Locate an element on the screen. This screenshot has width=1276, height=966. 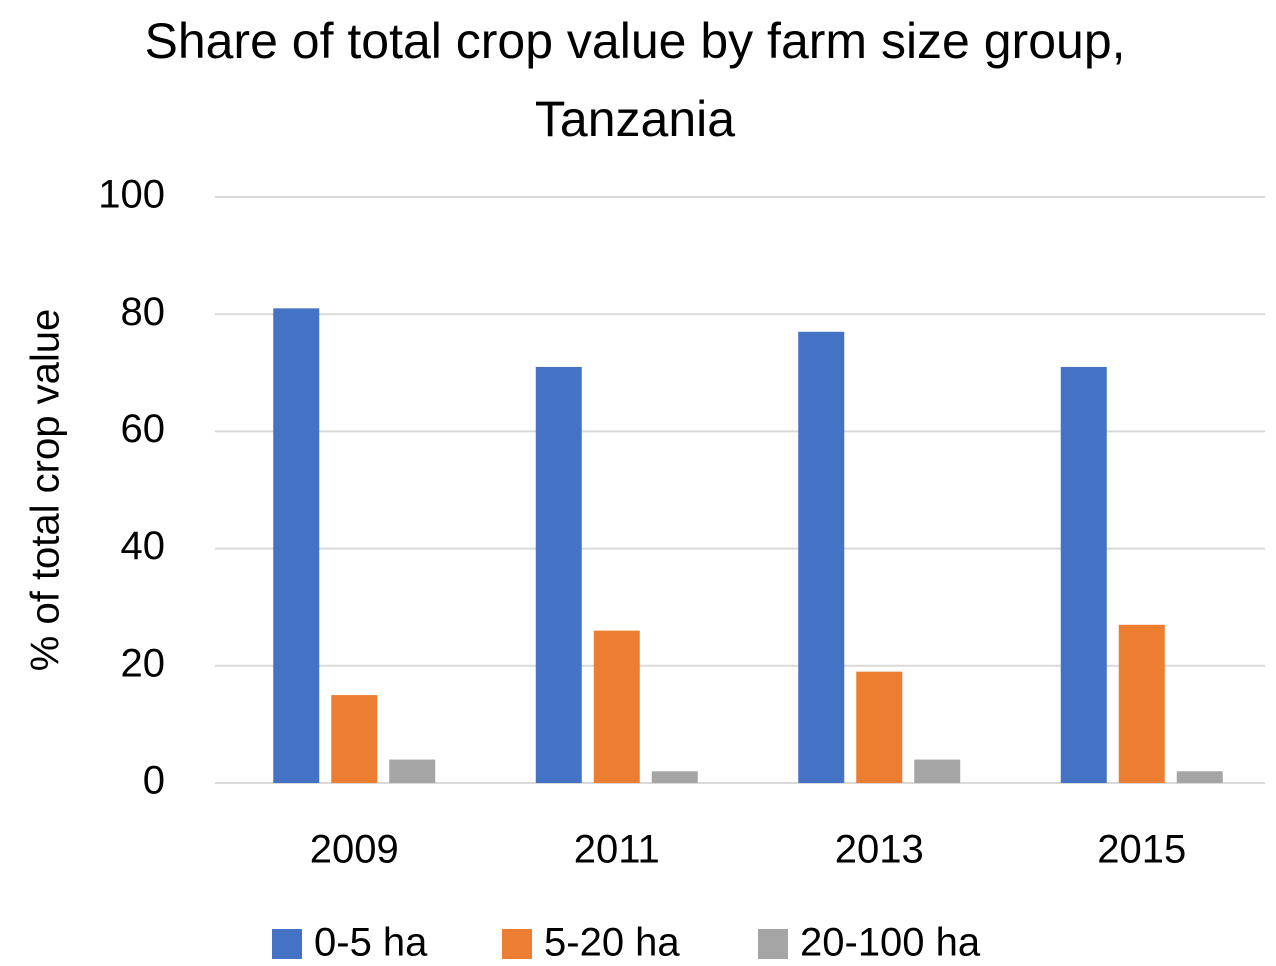
y-axis-label: % of total crop value is located at coordinates (46, 490).